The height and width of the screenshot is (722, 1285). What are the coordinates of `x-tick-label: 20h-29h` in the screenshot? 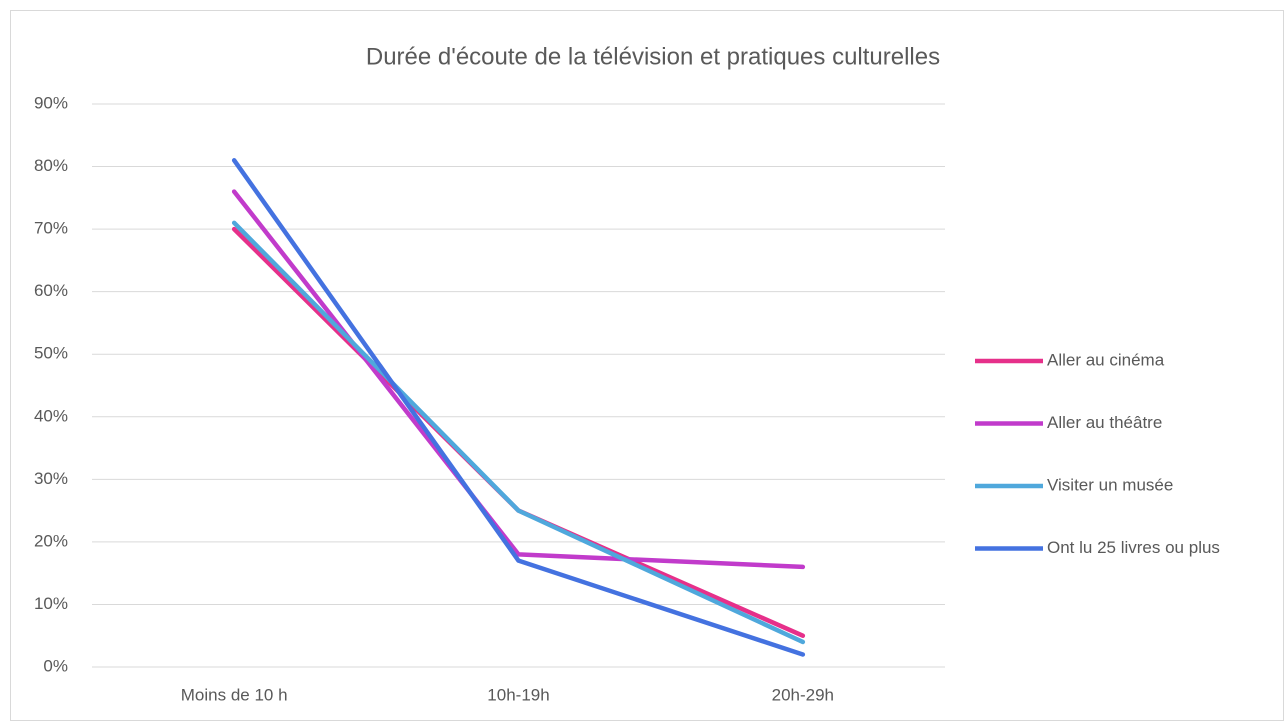 It's located at (803, 694).